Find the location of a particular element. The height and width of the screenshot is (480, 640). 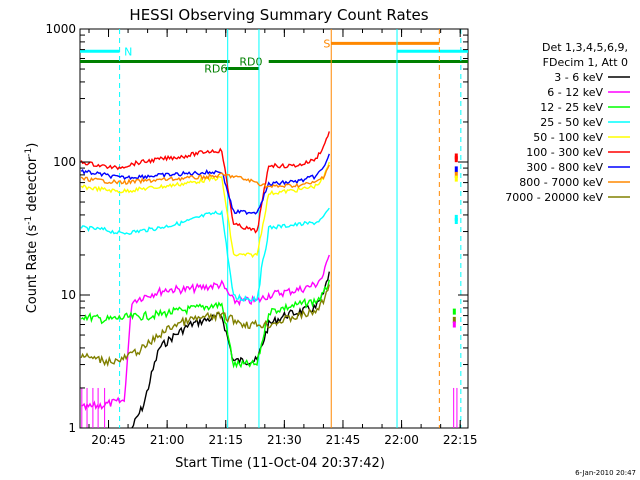

y-axis-label: Count Rate (s-1 detector-1) is located at coordinates (32, 228).